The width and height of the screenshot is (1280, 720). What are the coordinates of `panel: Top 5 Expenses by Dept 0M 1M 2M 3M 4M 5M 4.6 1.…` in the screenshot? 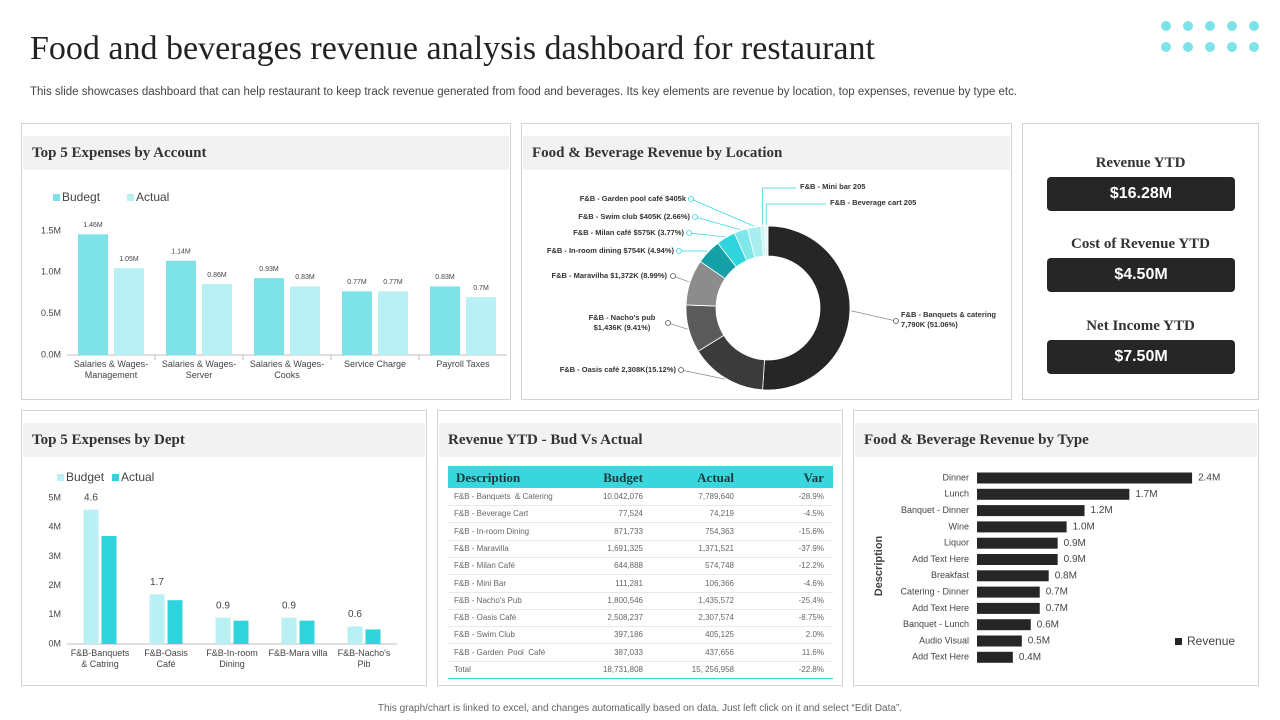 It's located at (224, 548).